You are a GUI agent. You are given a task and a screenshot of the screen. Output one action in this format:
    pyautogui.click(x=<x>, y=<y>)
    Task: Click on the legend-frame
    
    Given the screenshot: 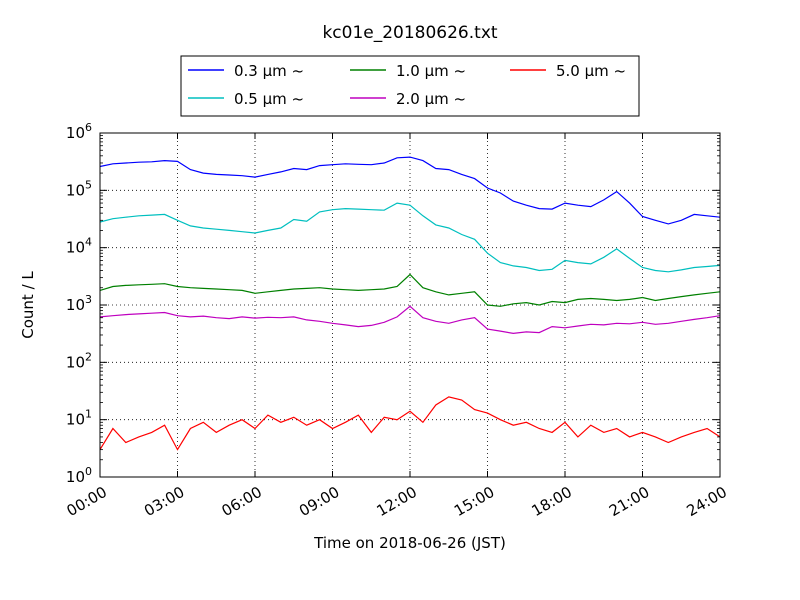 What is the action you would take?
    pyautogui.click(x=410, y=86)
    